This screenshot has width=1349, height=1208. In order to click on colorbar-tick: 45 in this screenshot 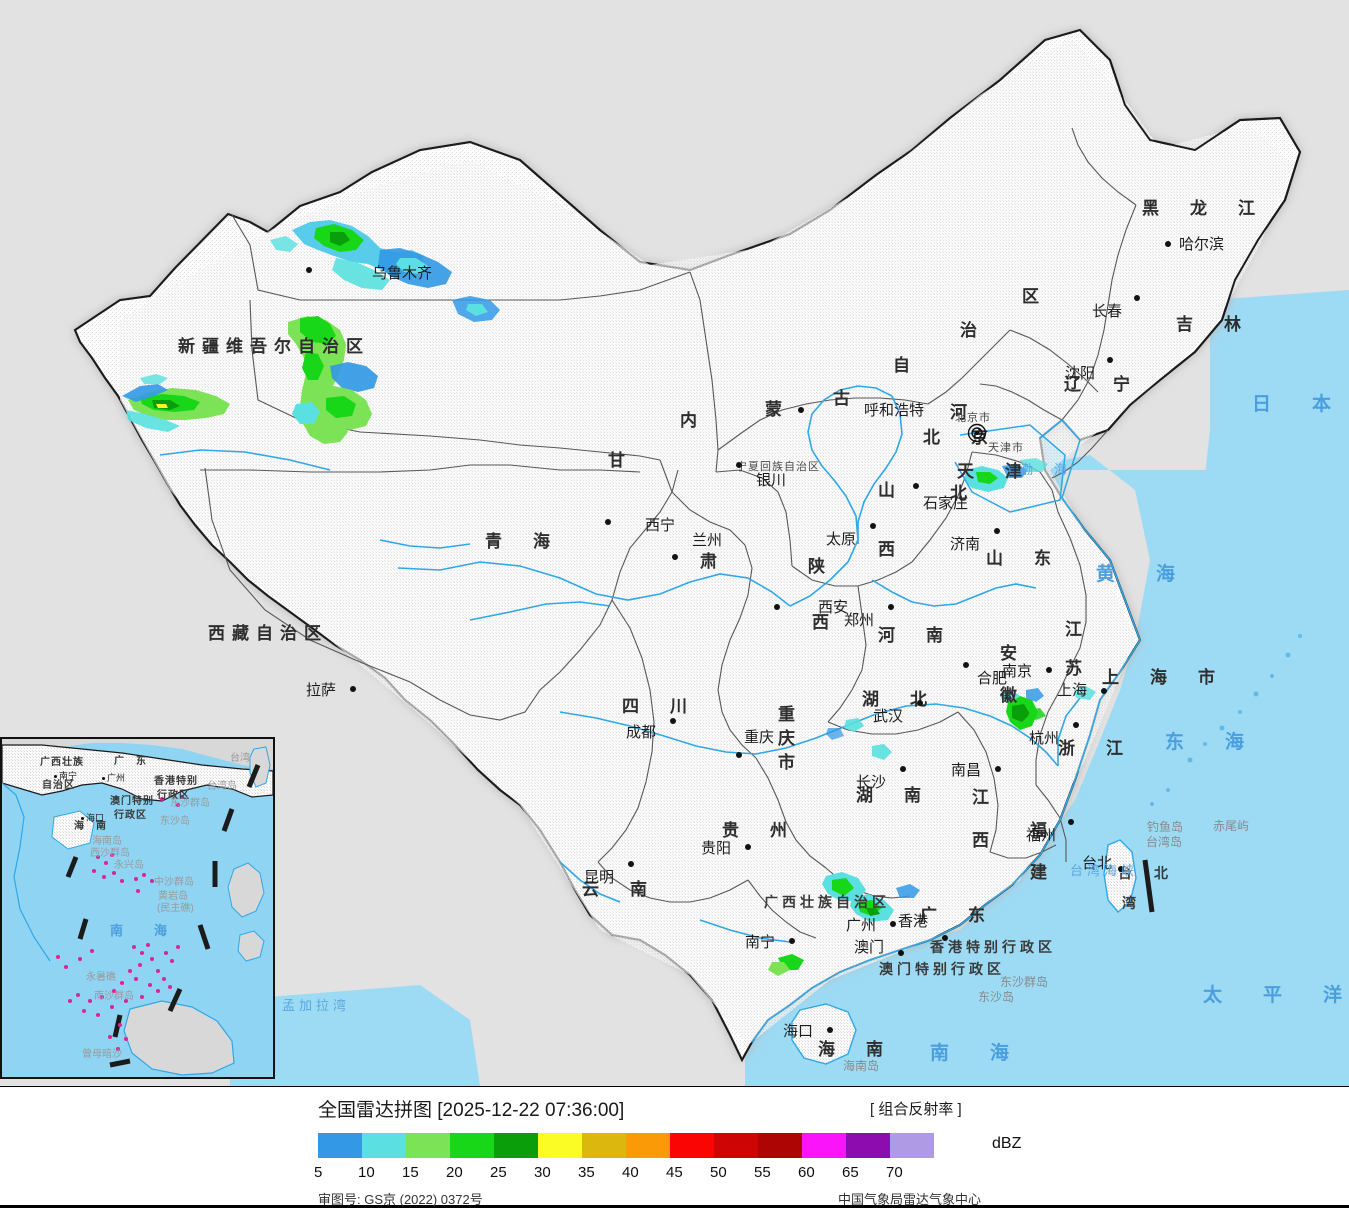, I will do `click(674, 1172)`.